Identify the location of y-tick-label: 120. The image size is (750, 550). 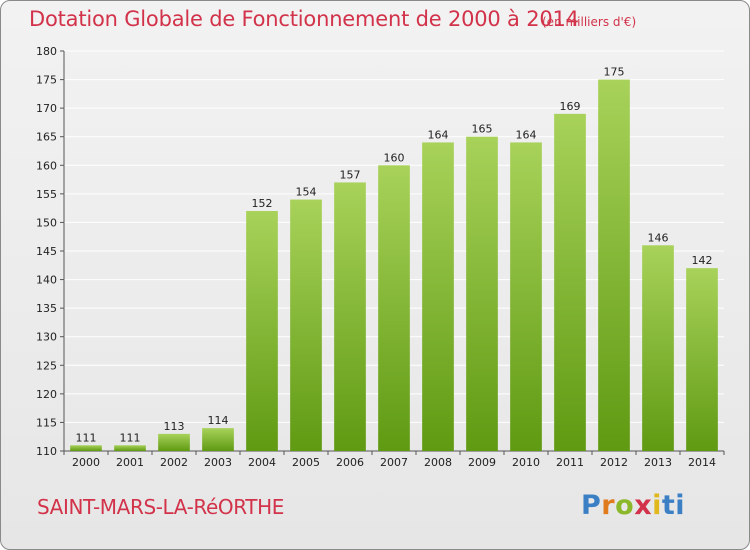
(46, 394).